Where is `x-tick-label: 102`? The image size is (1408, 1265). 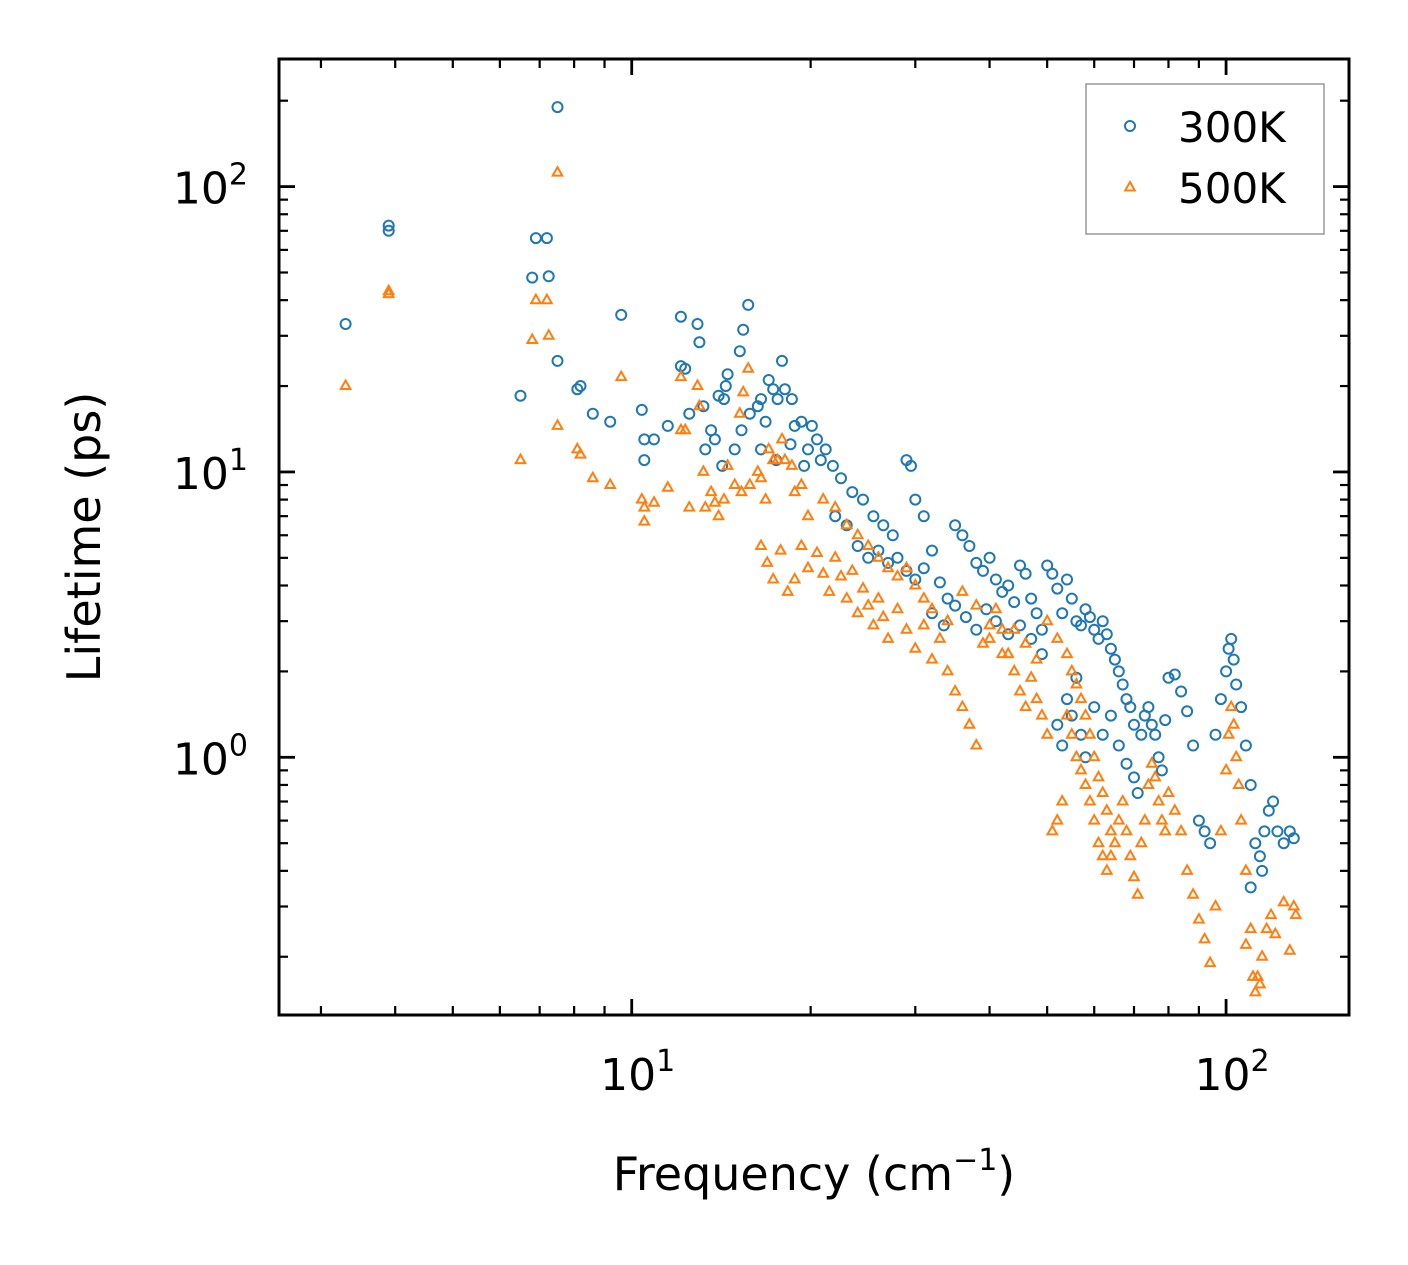 x-tick-label: 102 is located at coordinates (1232, 1072).